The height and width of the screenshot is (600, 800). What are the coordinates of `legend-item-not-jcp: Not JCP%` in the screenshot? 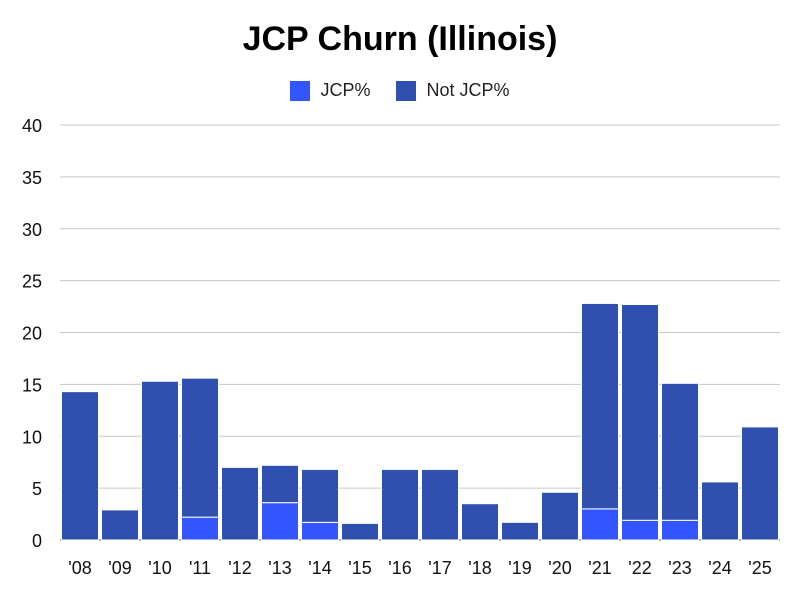 It's located at (453, 90).